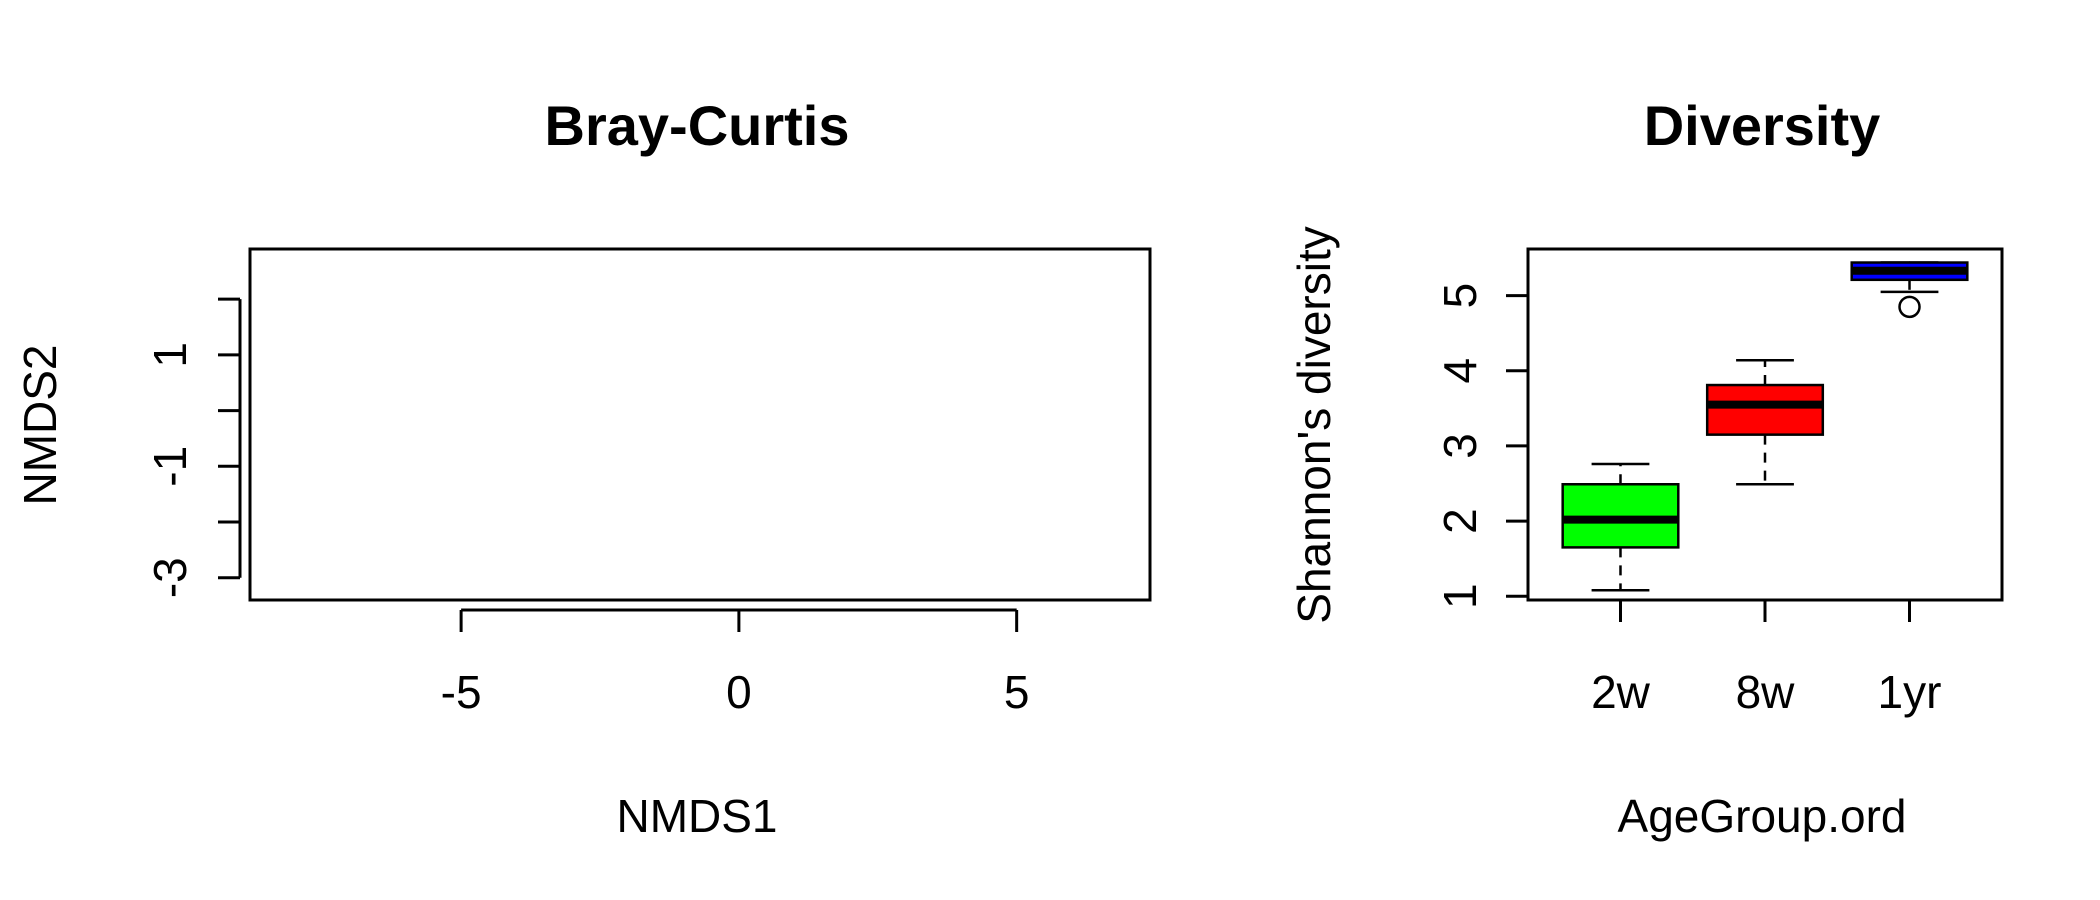 The width and height of the screenshot is (2100, 900). Describe the element at coordinates (1460, 296) in the screenshot. I see `diversity-y-tick-label: 5` at that location.